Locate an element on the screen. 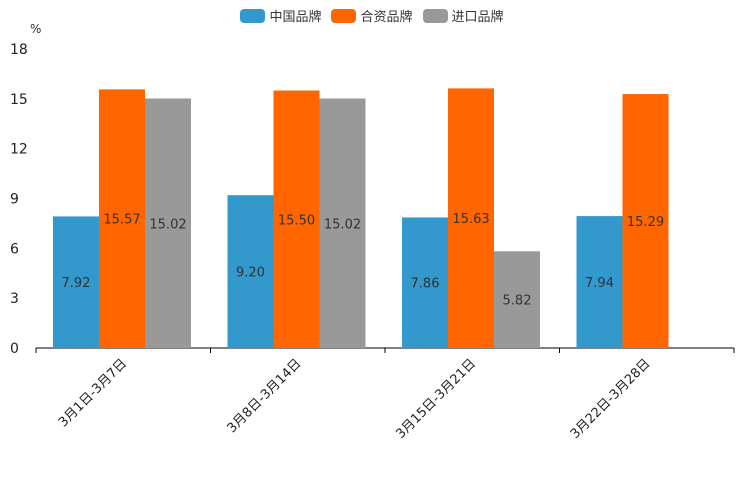 This screenshot has width=744, height=496. legend-item-import: 进口品牌 is located at coordinates (463, 15).